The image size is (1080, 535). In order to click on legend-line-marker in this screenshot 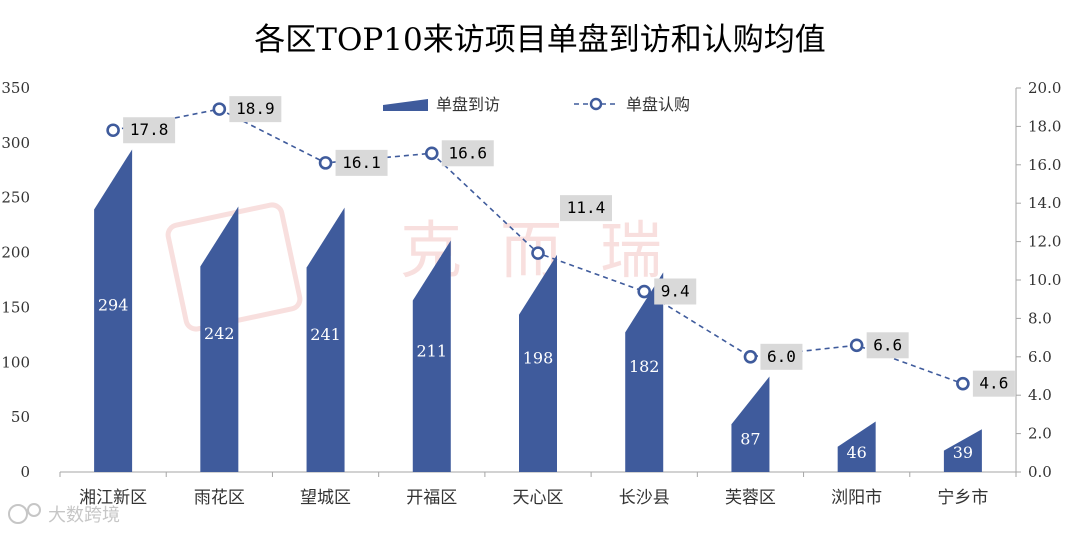, I will do `click(596, 104)`.